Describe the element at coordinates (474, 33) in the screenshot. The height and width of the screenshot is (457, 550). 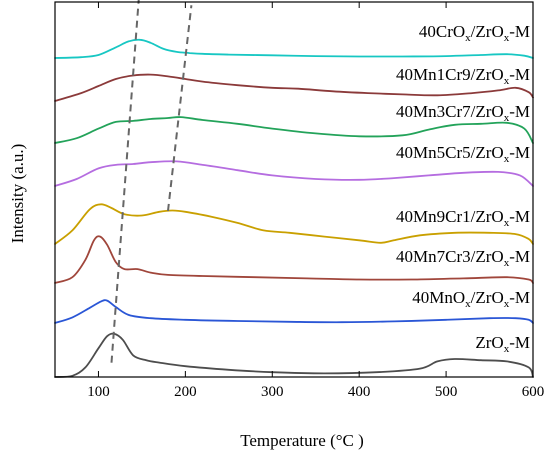
I see `series-label-0: 40CrOx/ZrOx-M` at that location.